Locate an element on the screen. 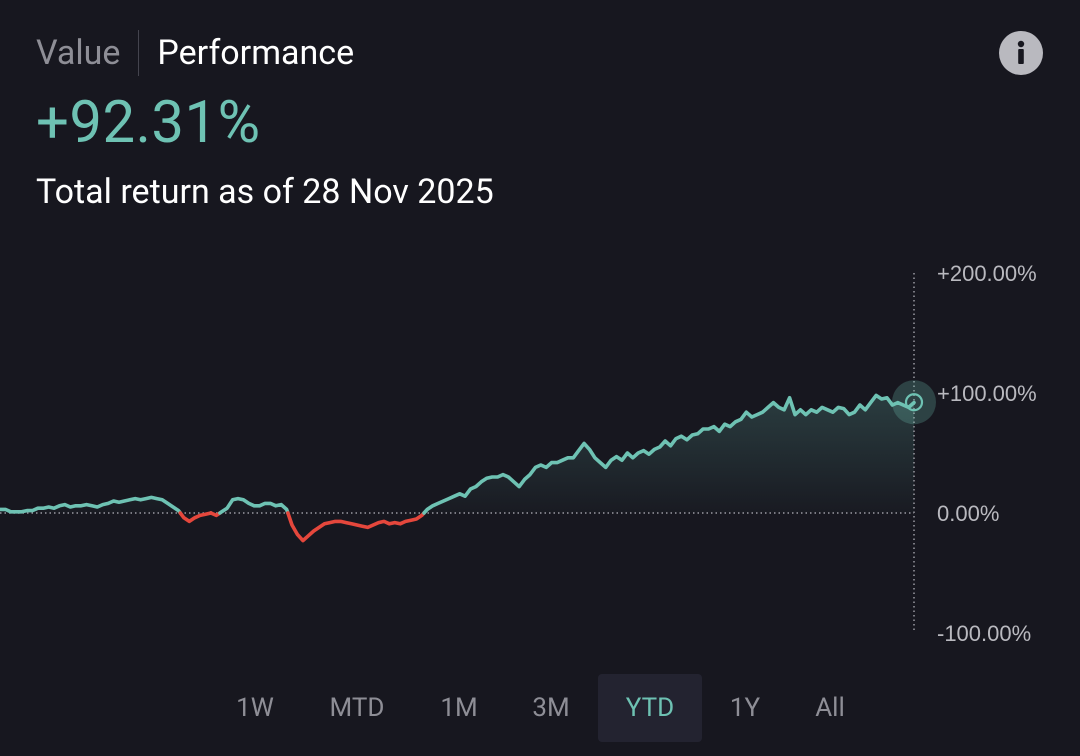 This screenshot has height=756, width=1080. y-tick-label: 0.00% is located at coordinates (968, 513).